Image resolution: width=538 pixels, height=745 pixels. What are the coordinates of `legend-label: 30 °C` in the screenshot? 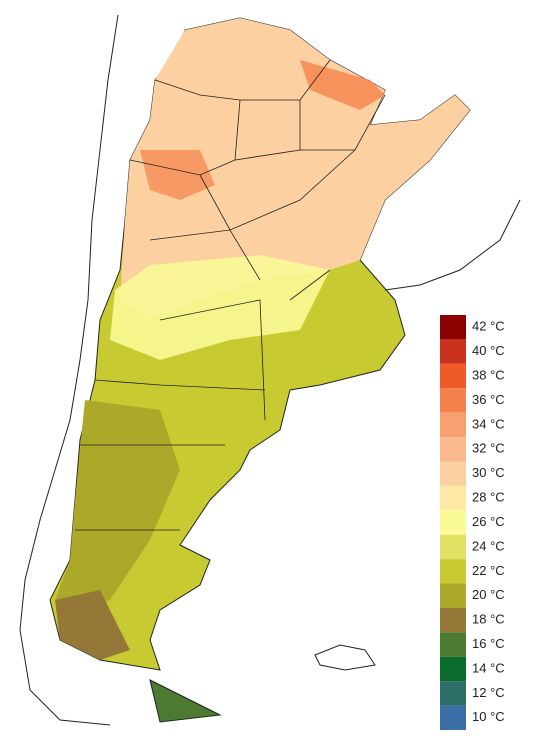 It's located at (488, 472).